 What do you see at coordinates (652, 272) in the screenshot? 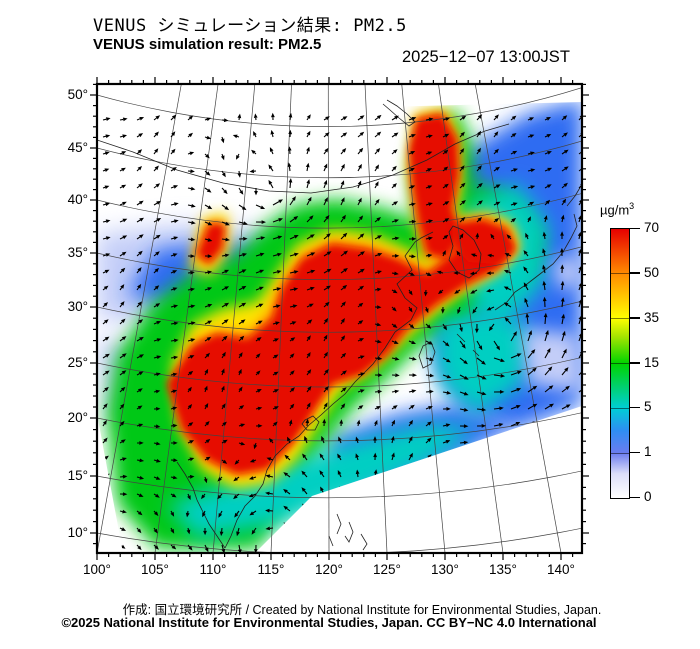
I see `colorbar-tick-label: 50` at bounding box center [652, 272].